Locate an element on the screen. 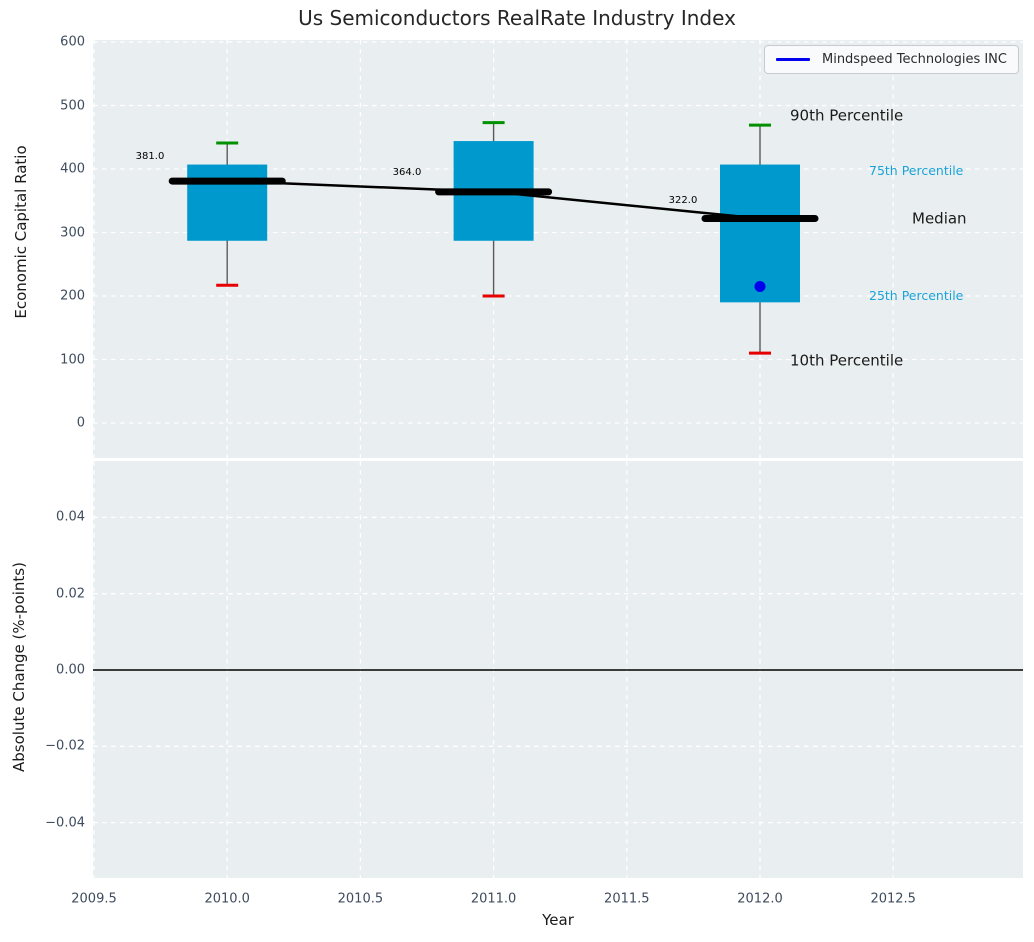 This screenshot has width=1034, height=942. x-tick-label: 2011.0 is located at coordinates (493, 899).